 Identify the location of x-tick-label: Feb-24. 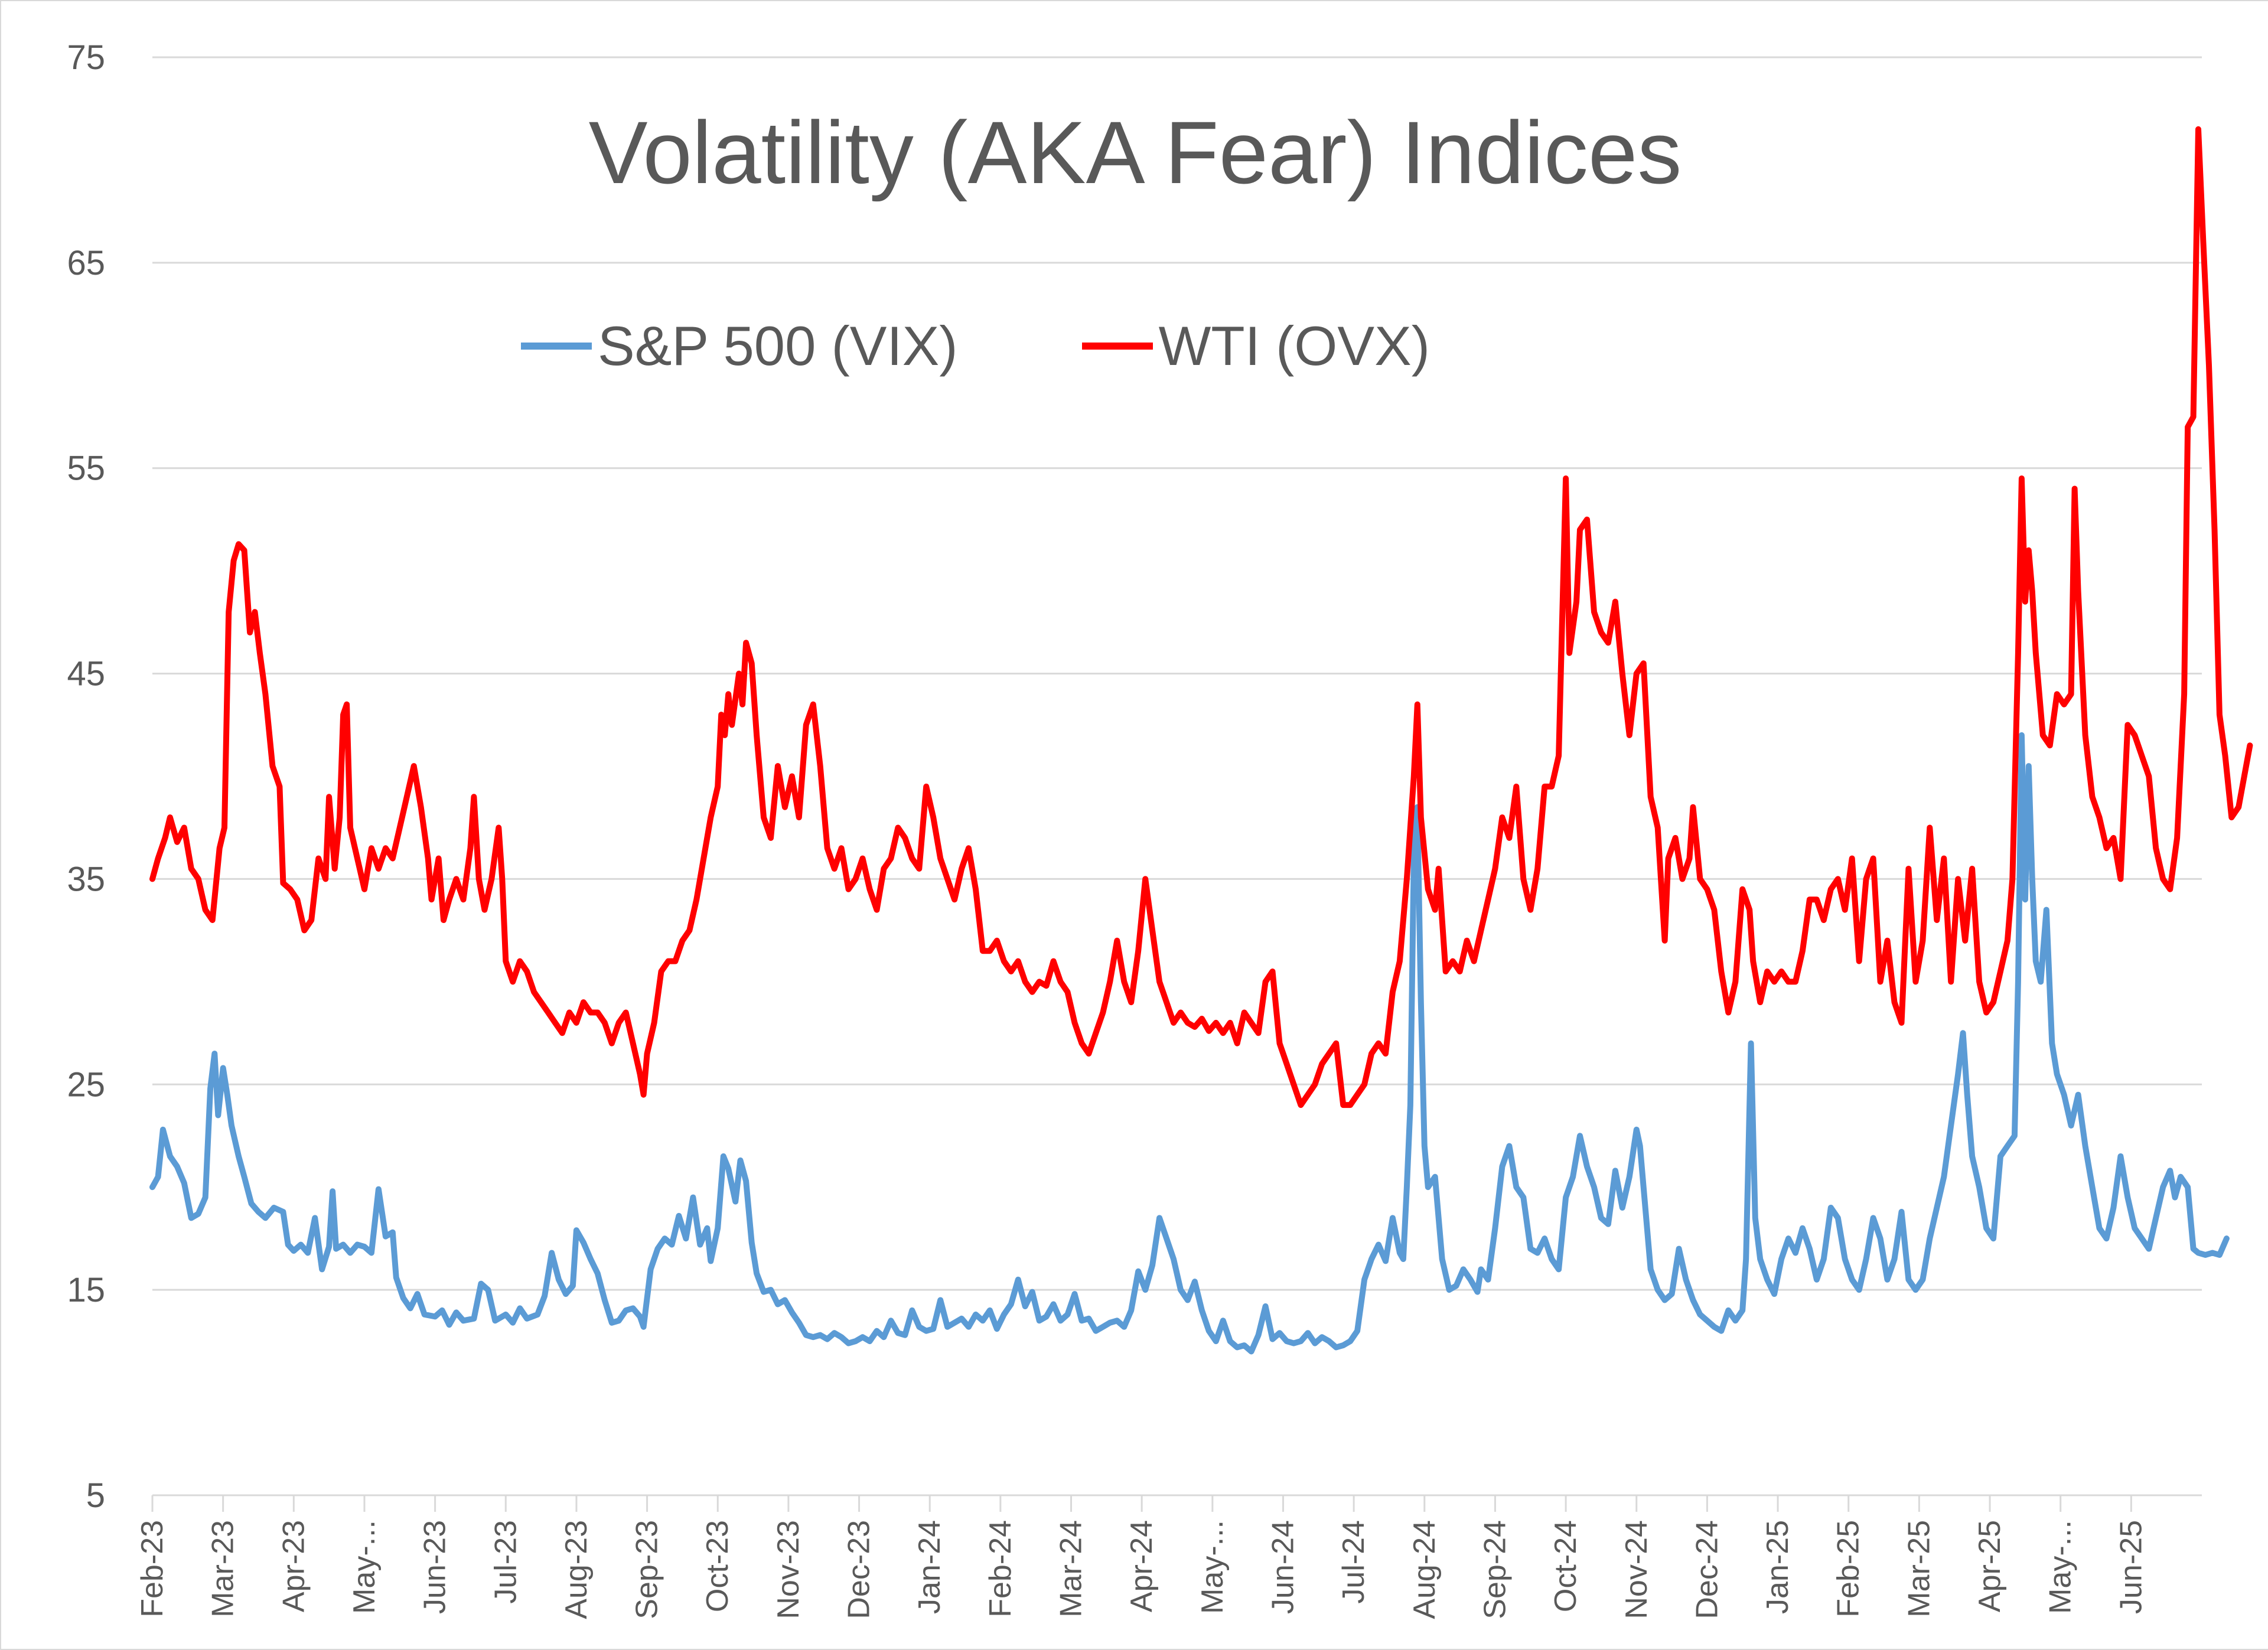
(1000, 1569).